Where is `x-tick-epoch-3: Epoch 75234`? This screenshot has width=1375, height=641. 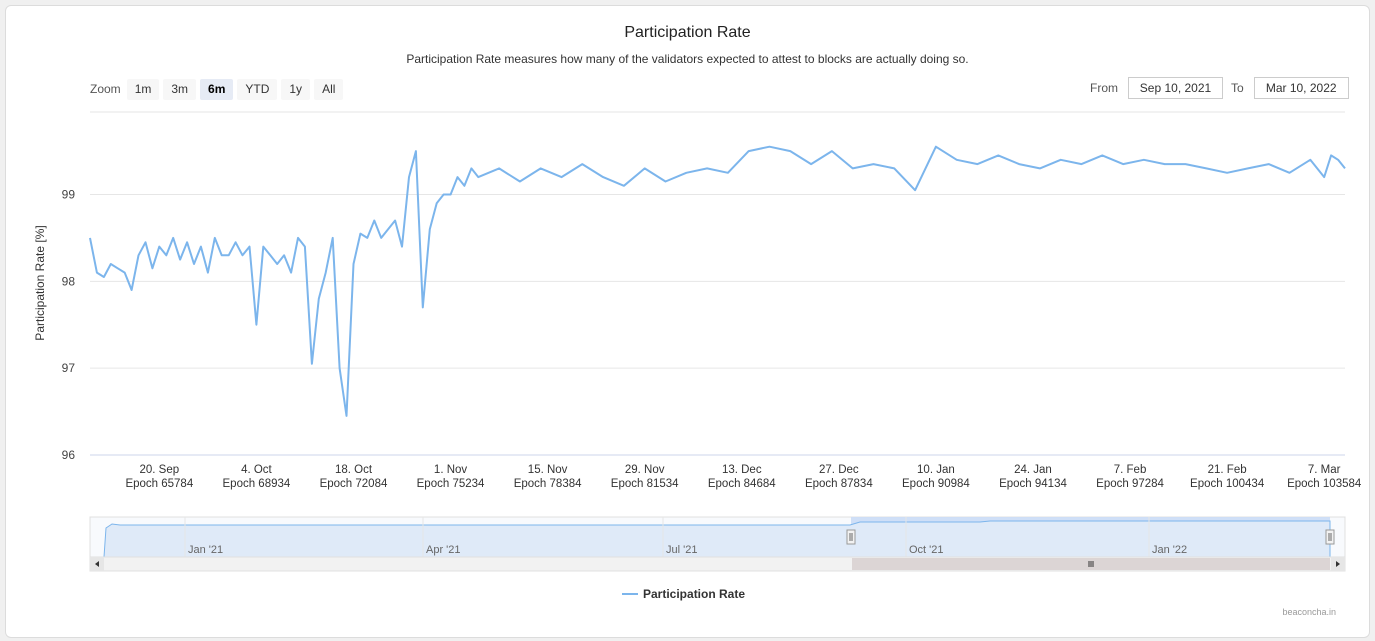 x-tick-epoch-3: Epoch 75234 is located at coordinates (451, 484).